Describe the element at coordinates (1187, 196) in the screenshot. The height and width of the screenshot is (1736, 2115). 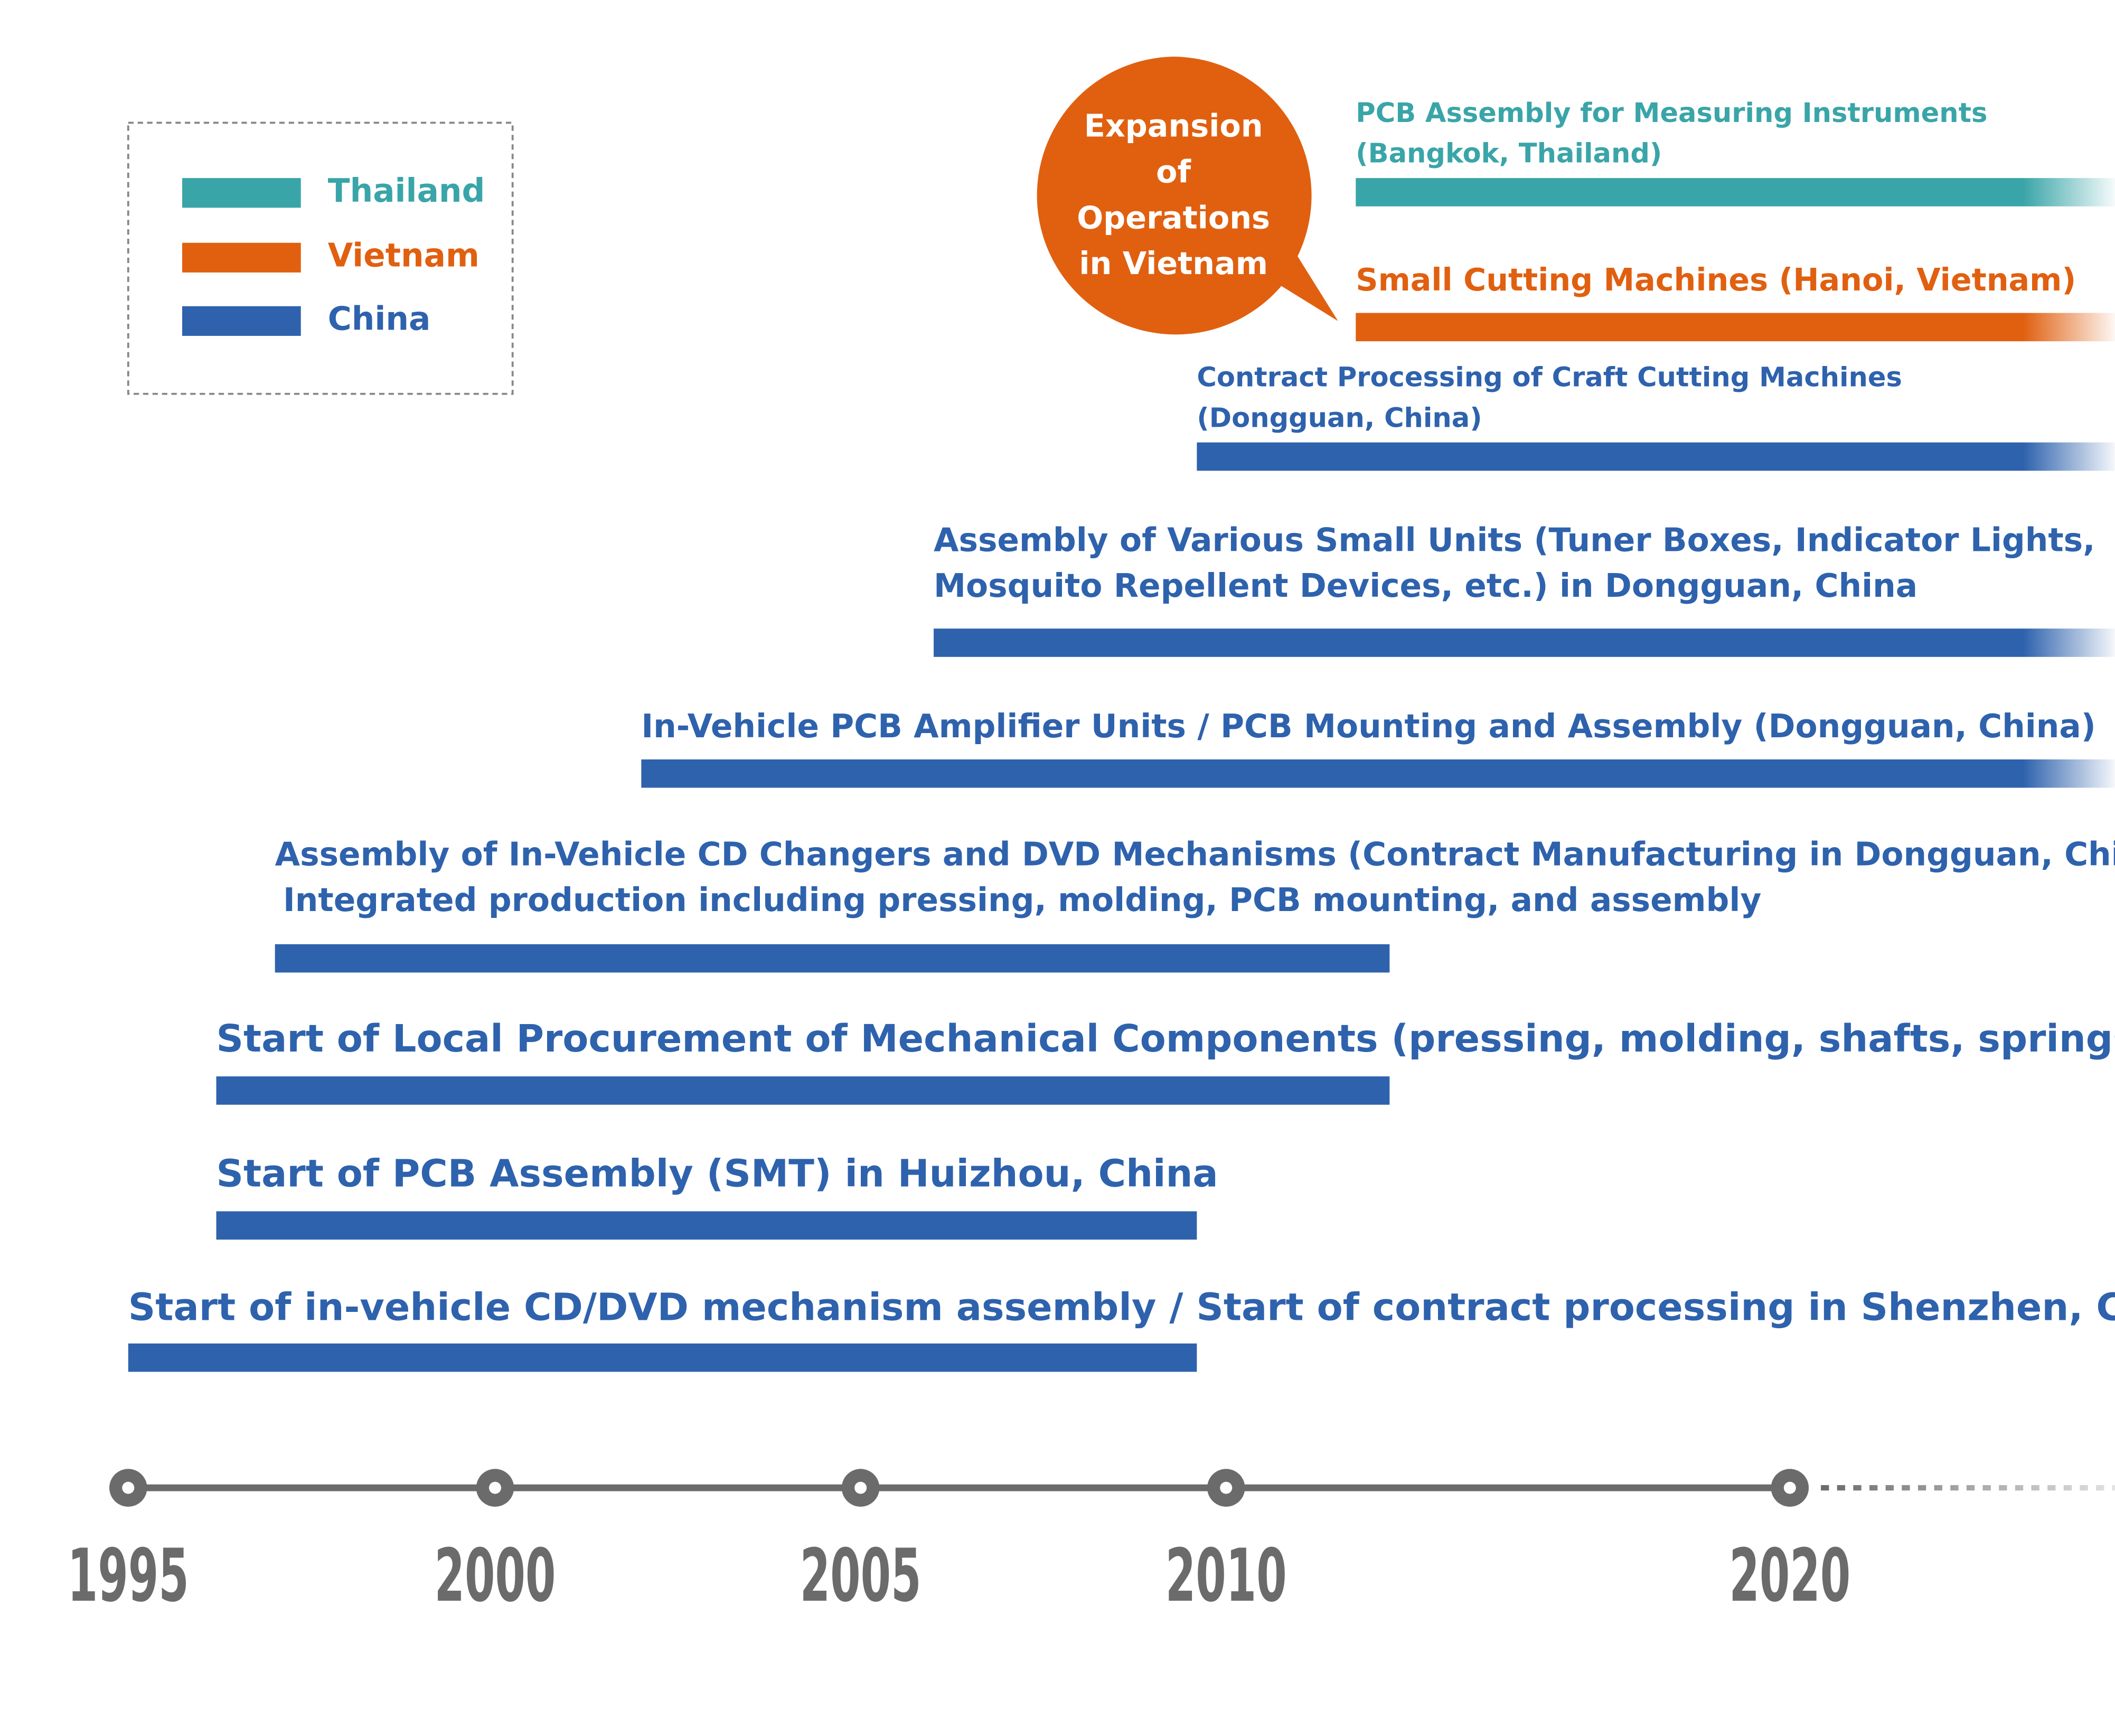
I see `callout-bubble` at that location.